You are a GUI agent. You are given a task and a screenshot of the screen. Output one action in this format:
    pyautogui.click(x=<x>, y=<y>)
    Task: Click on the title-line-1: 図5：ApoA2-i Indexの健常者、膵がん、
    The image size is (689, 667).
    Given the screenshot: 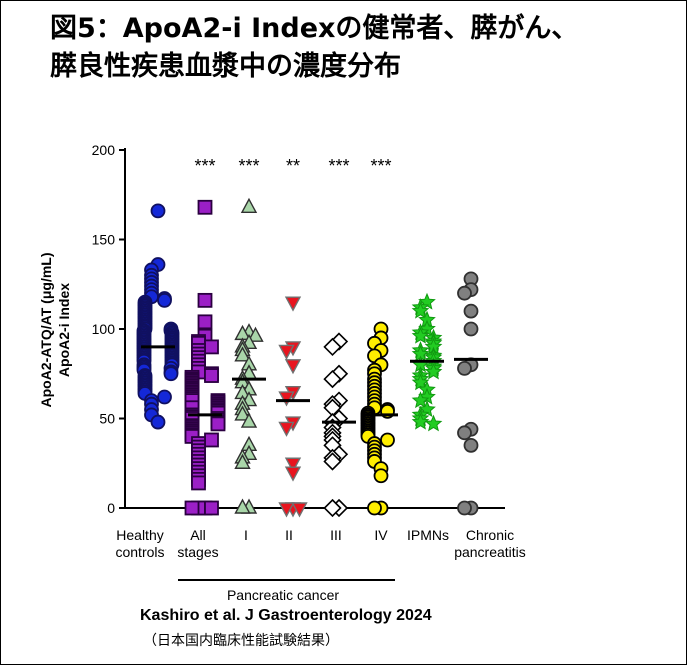 What is the action you would take?
    pyautogui.click(x=314, y=28)
    